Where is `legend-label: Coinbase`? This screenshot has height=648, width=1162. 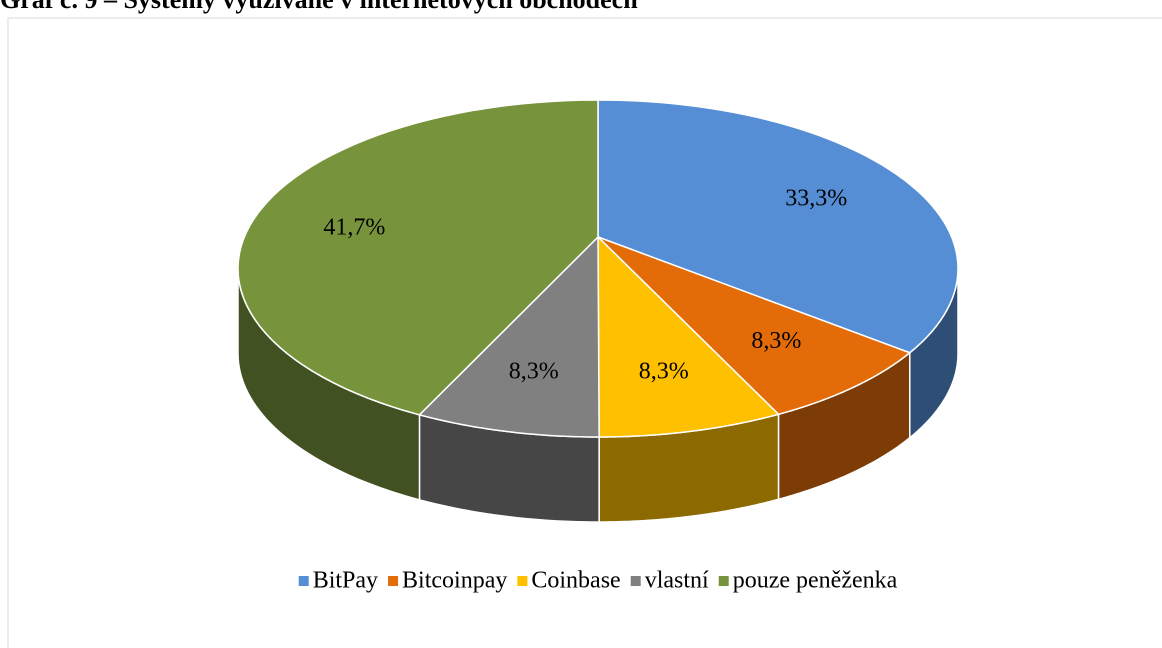 legend-label: Coinbase is located at coordinates (575, 581).